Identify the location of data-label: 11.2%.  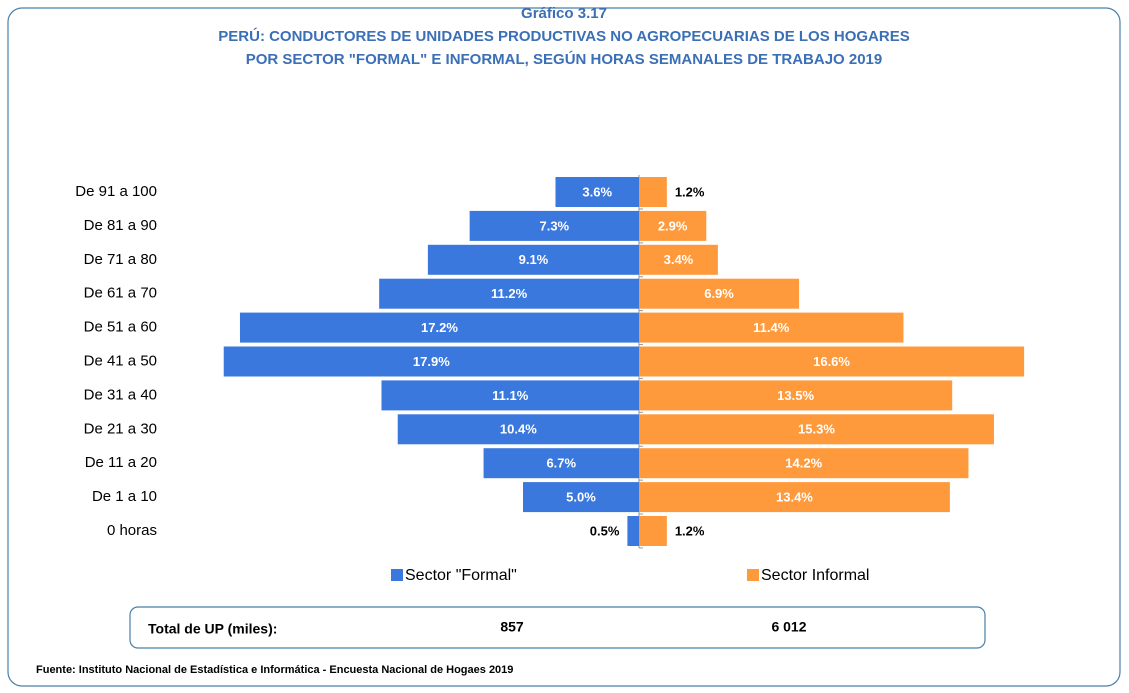
(509, 293).